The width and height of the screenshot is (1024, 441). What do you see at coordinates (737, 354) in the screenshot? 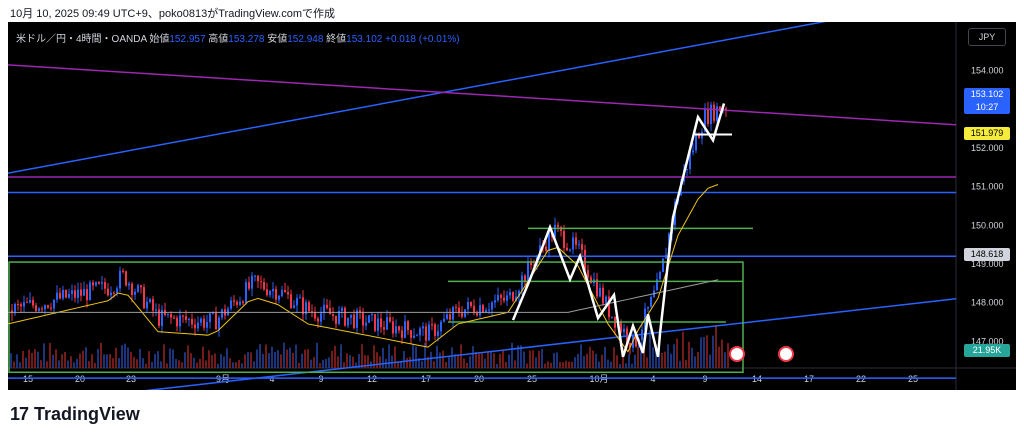
I see `us-flag-icon` at bounding box center [737, 354].